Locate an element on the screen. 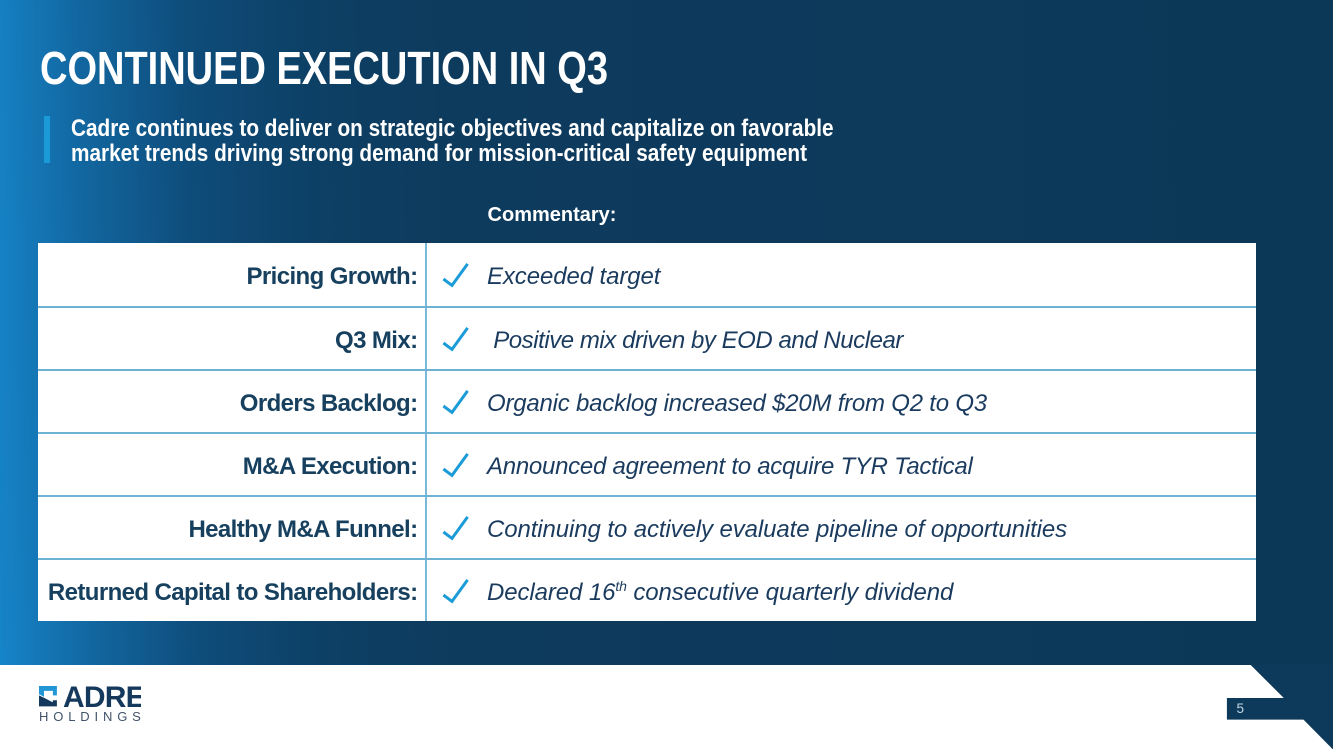 This screenshot has width=1333, height=749. svg-text: ADRE is located at coordinates (102, 697).